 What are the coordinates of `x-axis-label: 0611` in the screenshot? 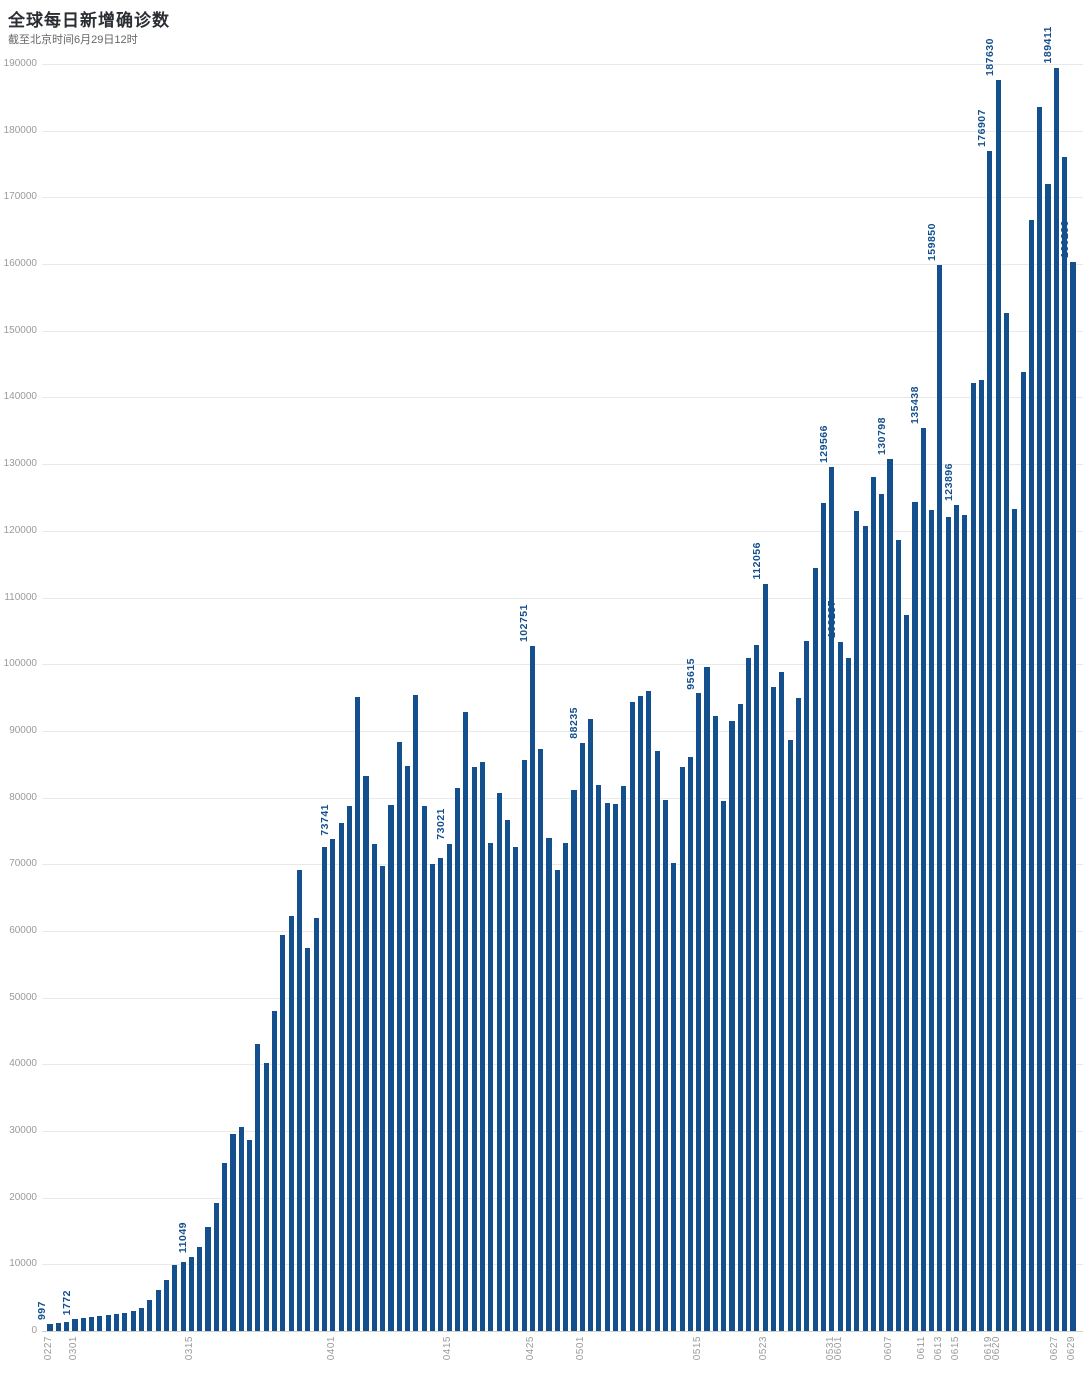 It's located at (922, 1348).